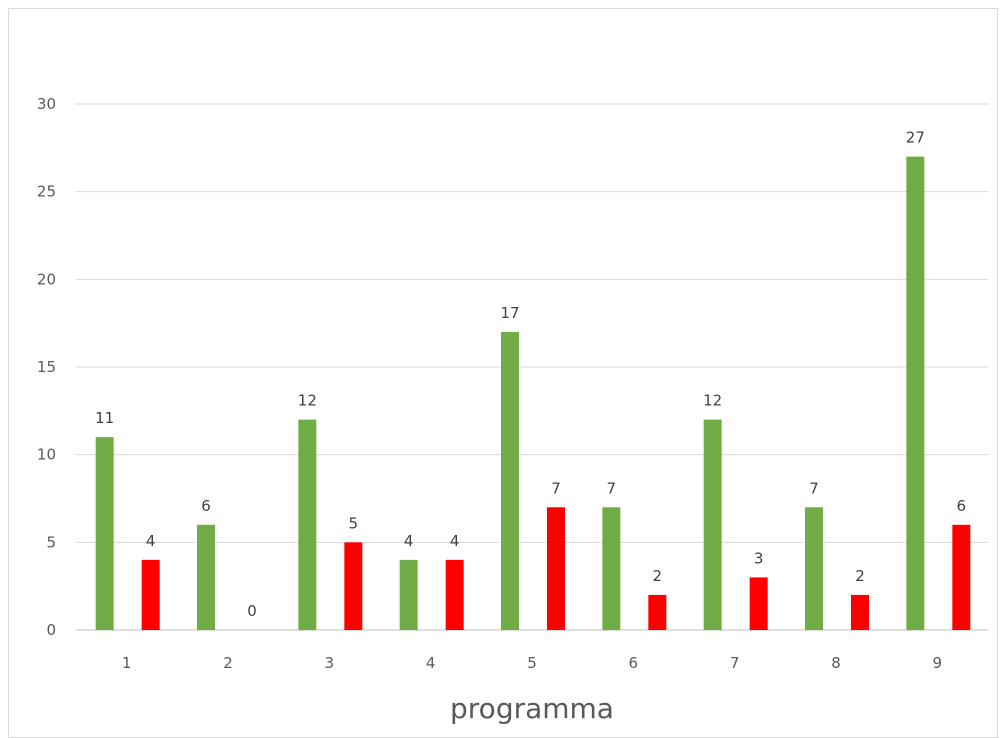  I want to click on x-tick-label: 8, so click(836, 663).